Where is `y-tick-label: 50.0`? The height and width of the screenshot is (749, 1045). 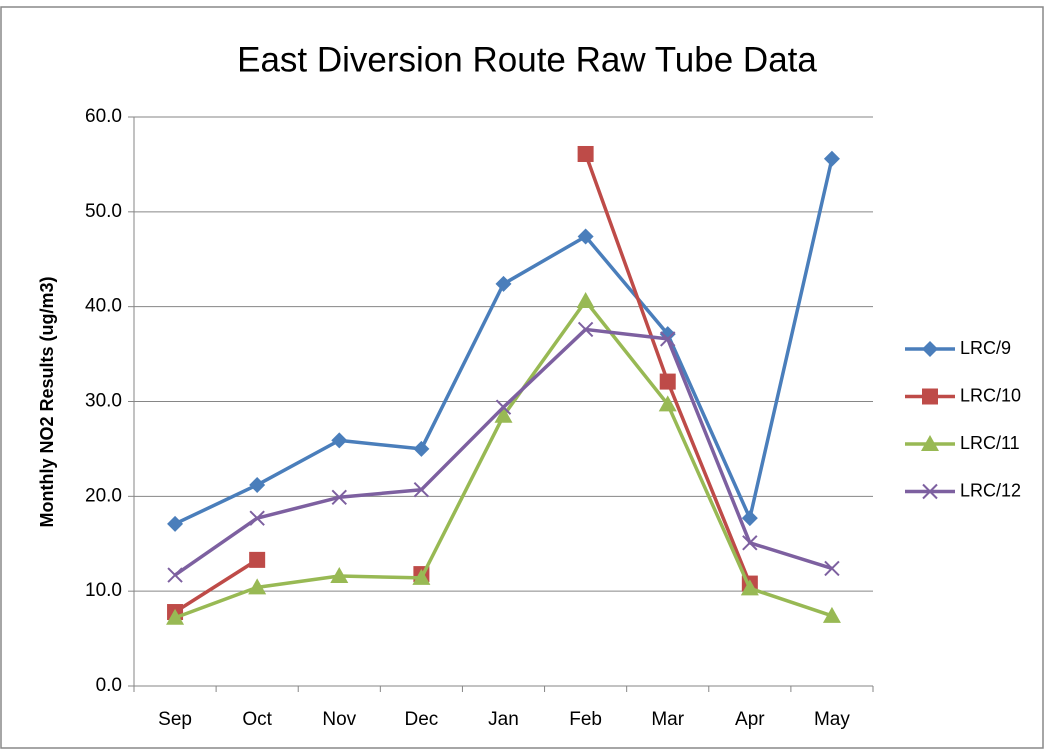 y-tick-label: 50.0 is located at coordinates (103, 211).